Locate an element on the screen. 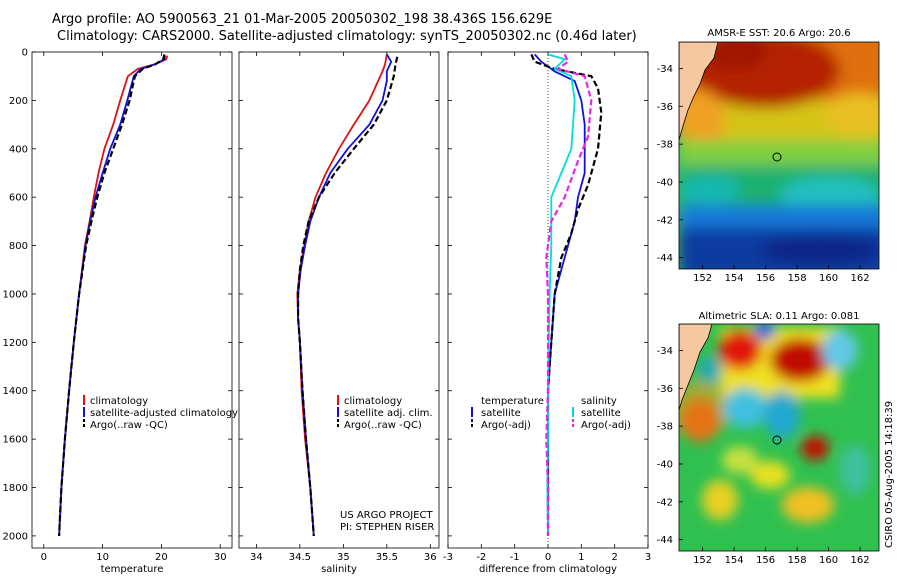 This screenshot has width=900, height=580. y-tick-label: 1600 is located at coordinates (15, 440).